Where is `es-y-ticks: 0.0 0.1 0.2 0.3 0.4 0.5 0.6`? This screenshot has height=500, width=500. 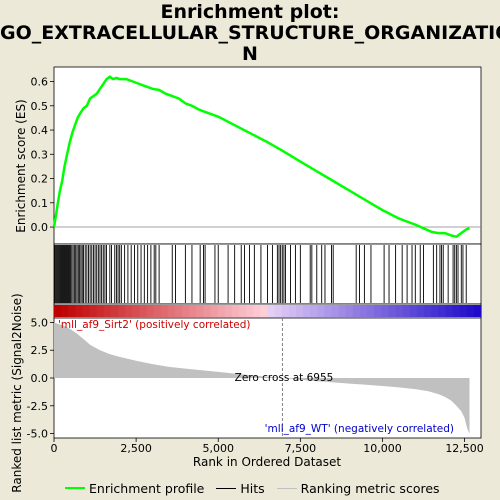
es-y-ticks: 0.0 0.1 0.2 0.3 0.4 0.5 0.6 is located at coordinates (42, 155).